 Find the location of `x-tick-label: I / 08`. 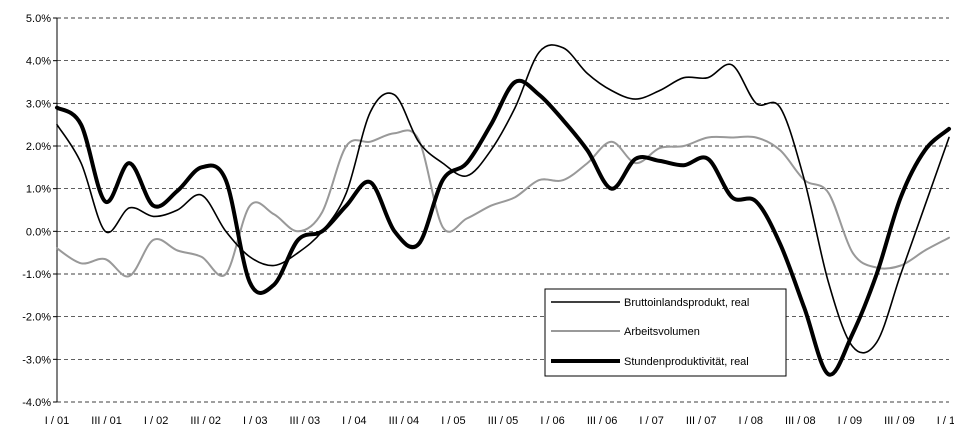

x-tick-label: I / 08 is located at coordinates (751, 421).